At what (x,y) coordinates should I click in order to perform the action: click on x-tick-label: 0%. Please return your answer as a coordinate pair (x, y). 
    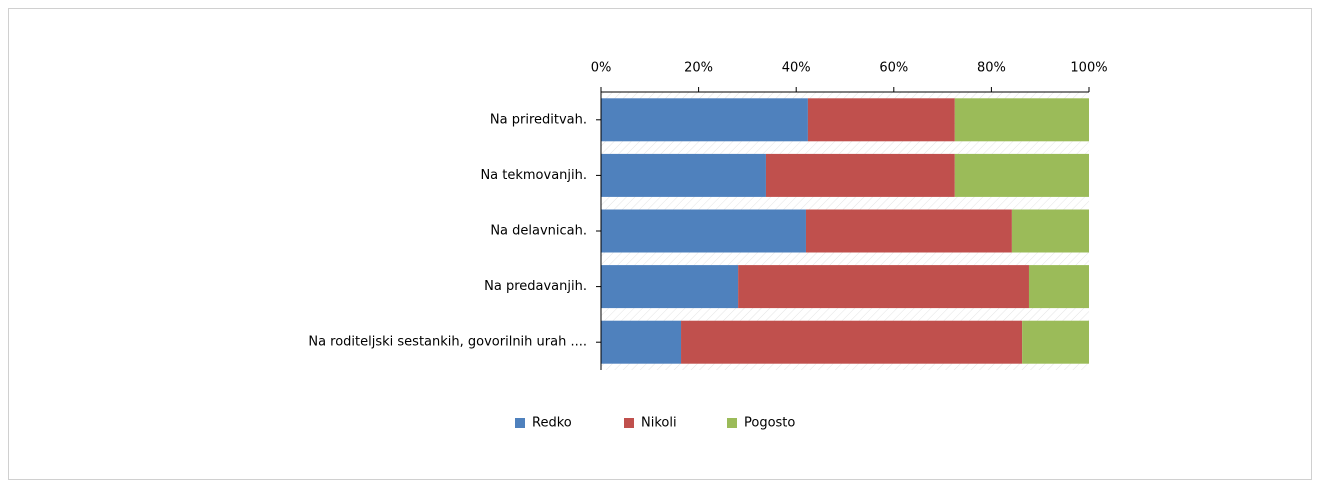
    Looking at the image, I should click on (601, 68).